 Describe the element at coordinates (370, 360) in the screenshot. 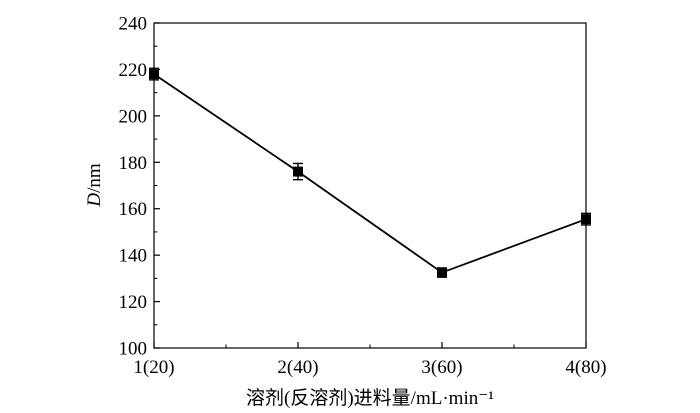

I see `x-axis: 1(20) 2(40) 3(60) 4(80)` at that location.